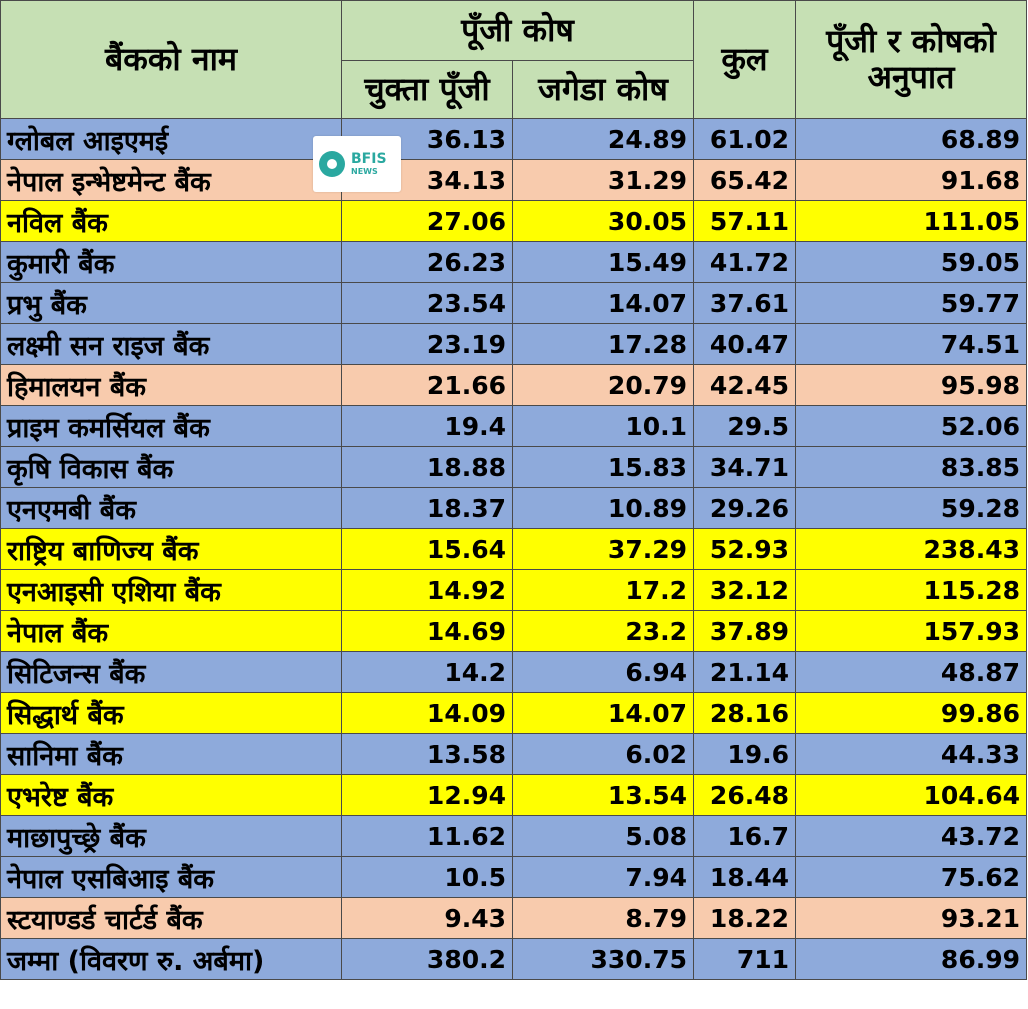 The height and width of the screenshot is (1009, 1028). What do you see at coordinates (603, 385) in the screenshot?
I see `reserve-fund-cell: 20.79` at bounding box center [603, 385].